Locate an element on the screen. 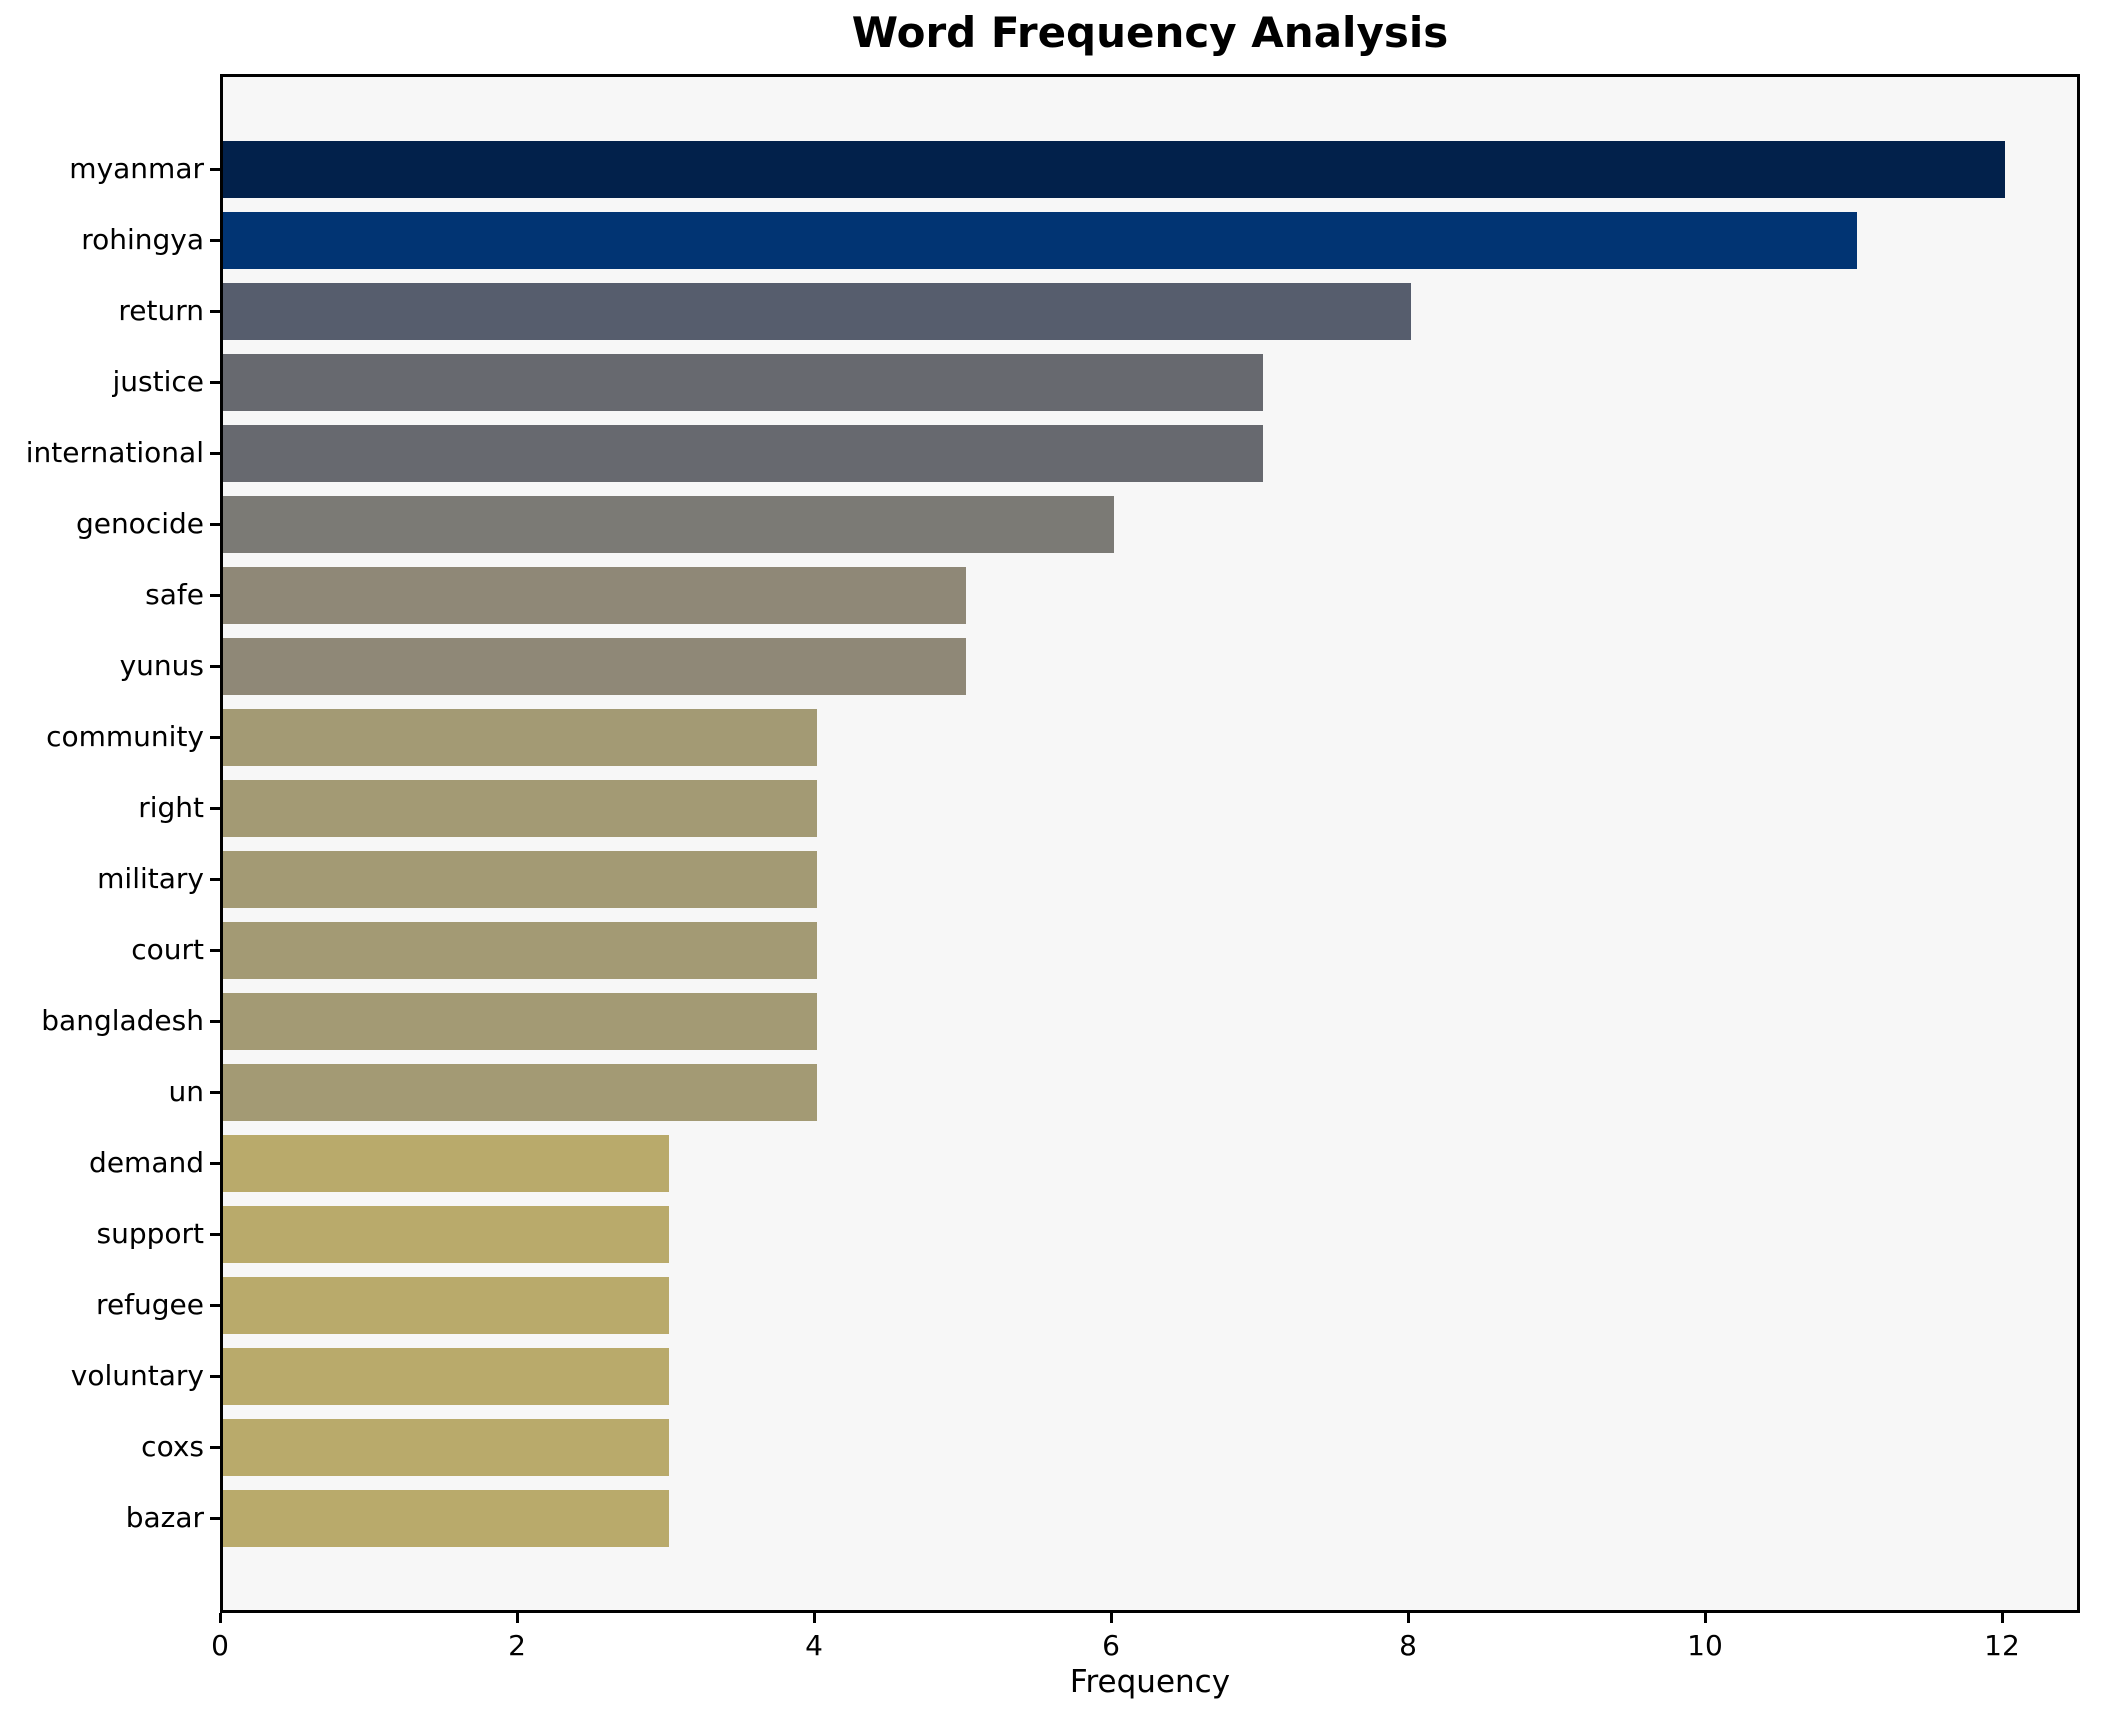  bar-bangladesh is located at coordinates (520, 1021).